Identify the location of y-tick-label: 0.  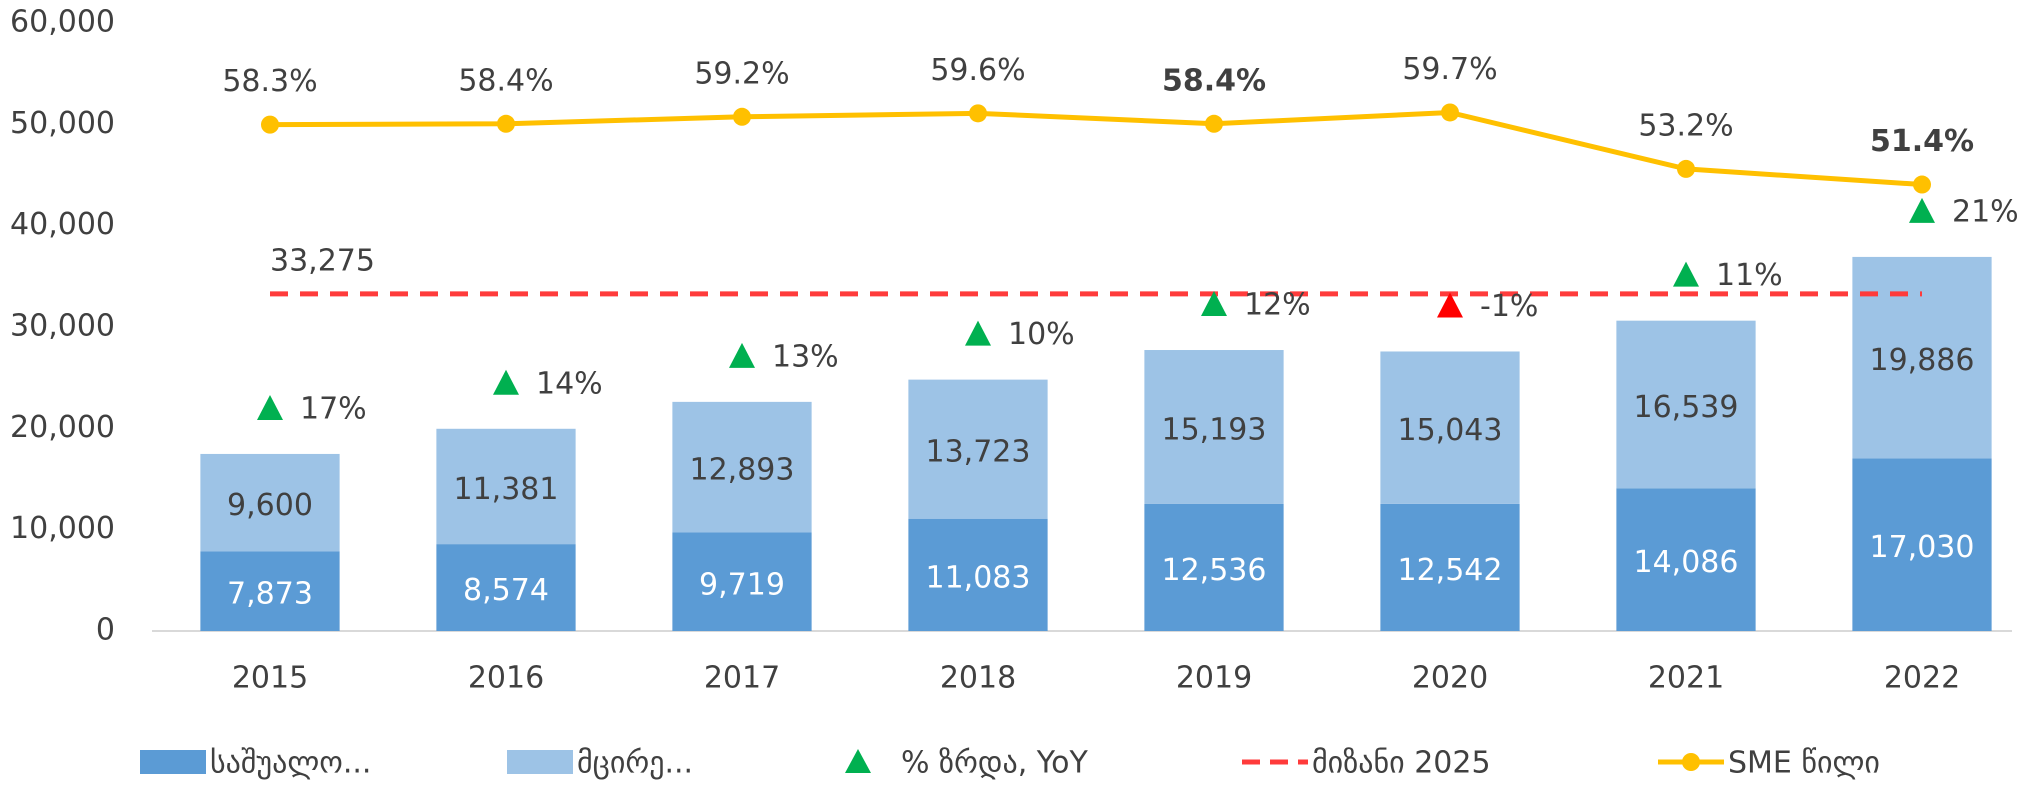
(105, 630).